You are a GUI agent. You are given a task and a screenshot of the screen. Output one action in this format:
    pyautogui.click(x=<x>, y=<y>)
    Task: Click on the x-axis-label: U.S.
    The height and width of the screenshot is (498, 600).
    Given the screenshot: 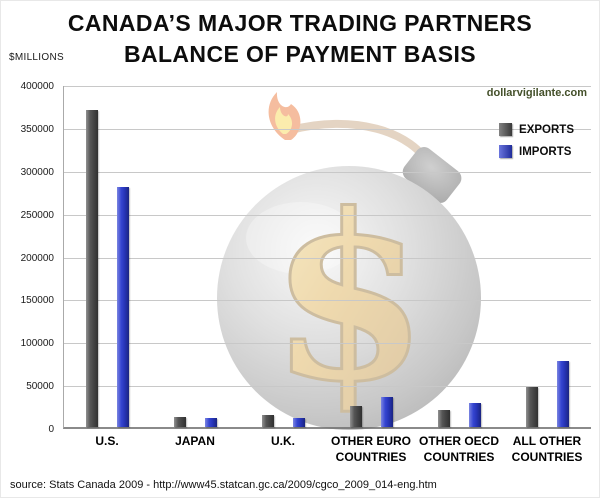 What is the action you would take?
    pyautogui.click(x=107, y=441)
    